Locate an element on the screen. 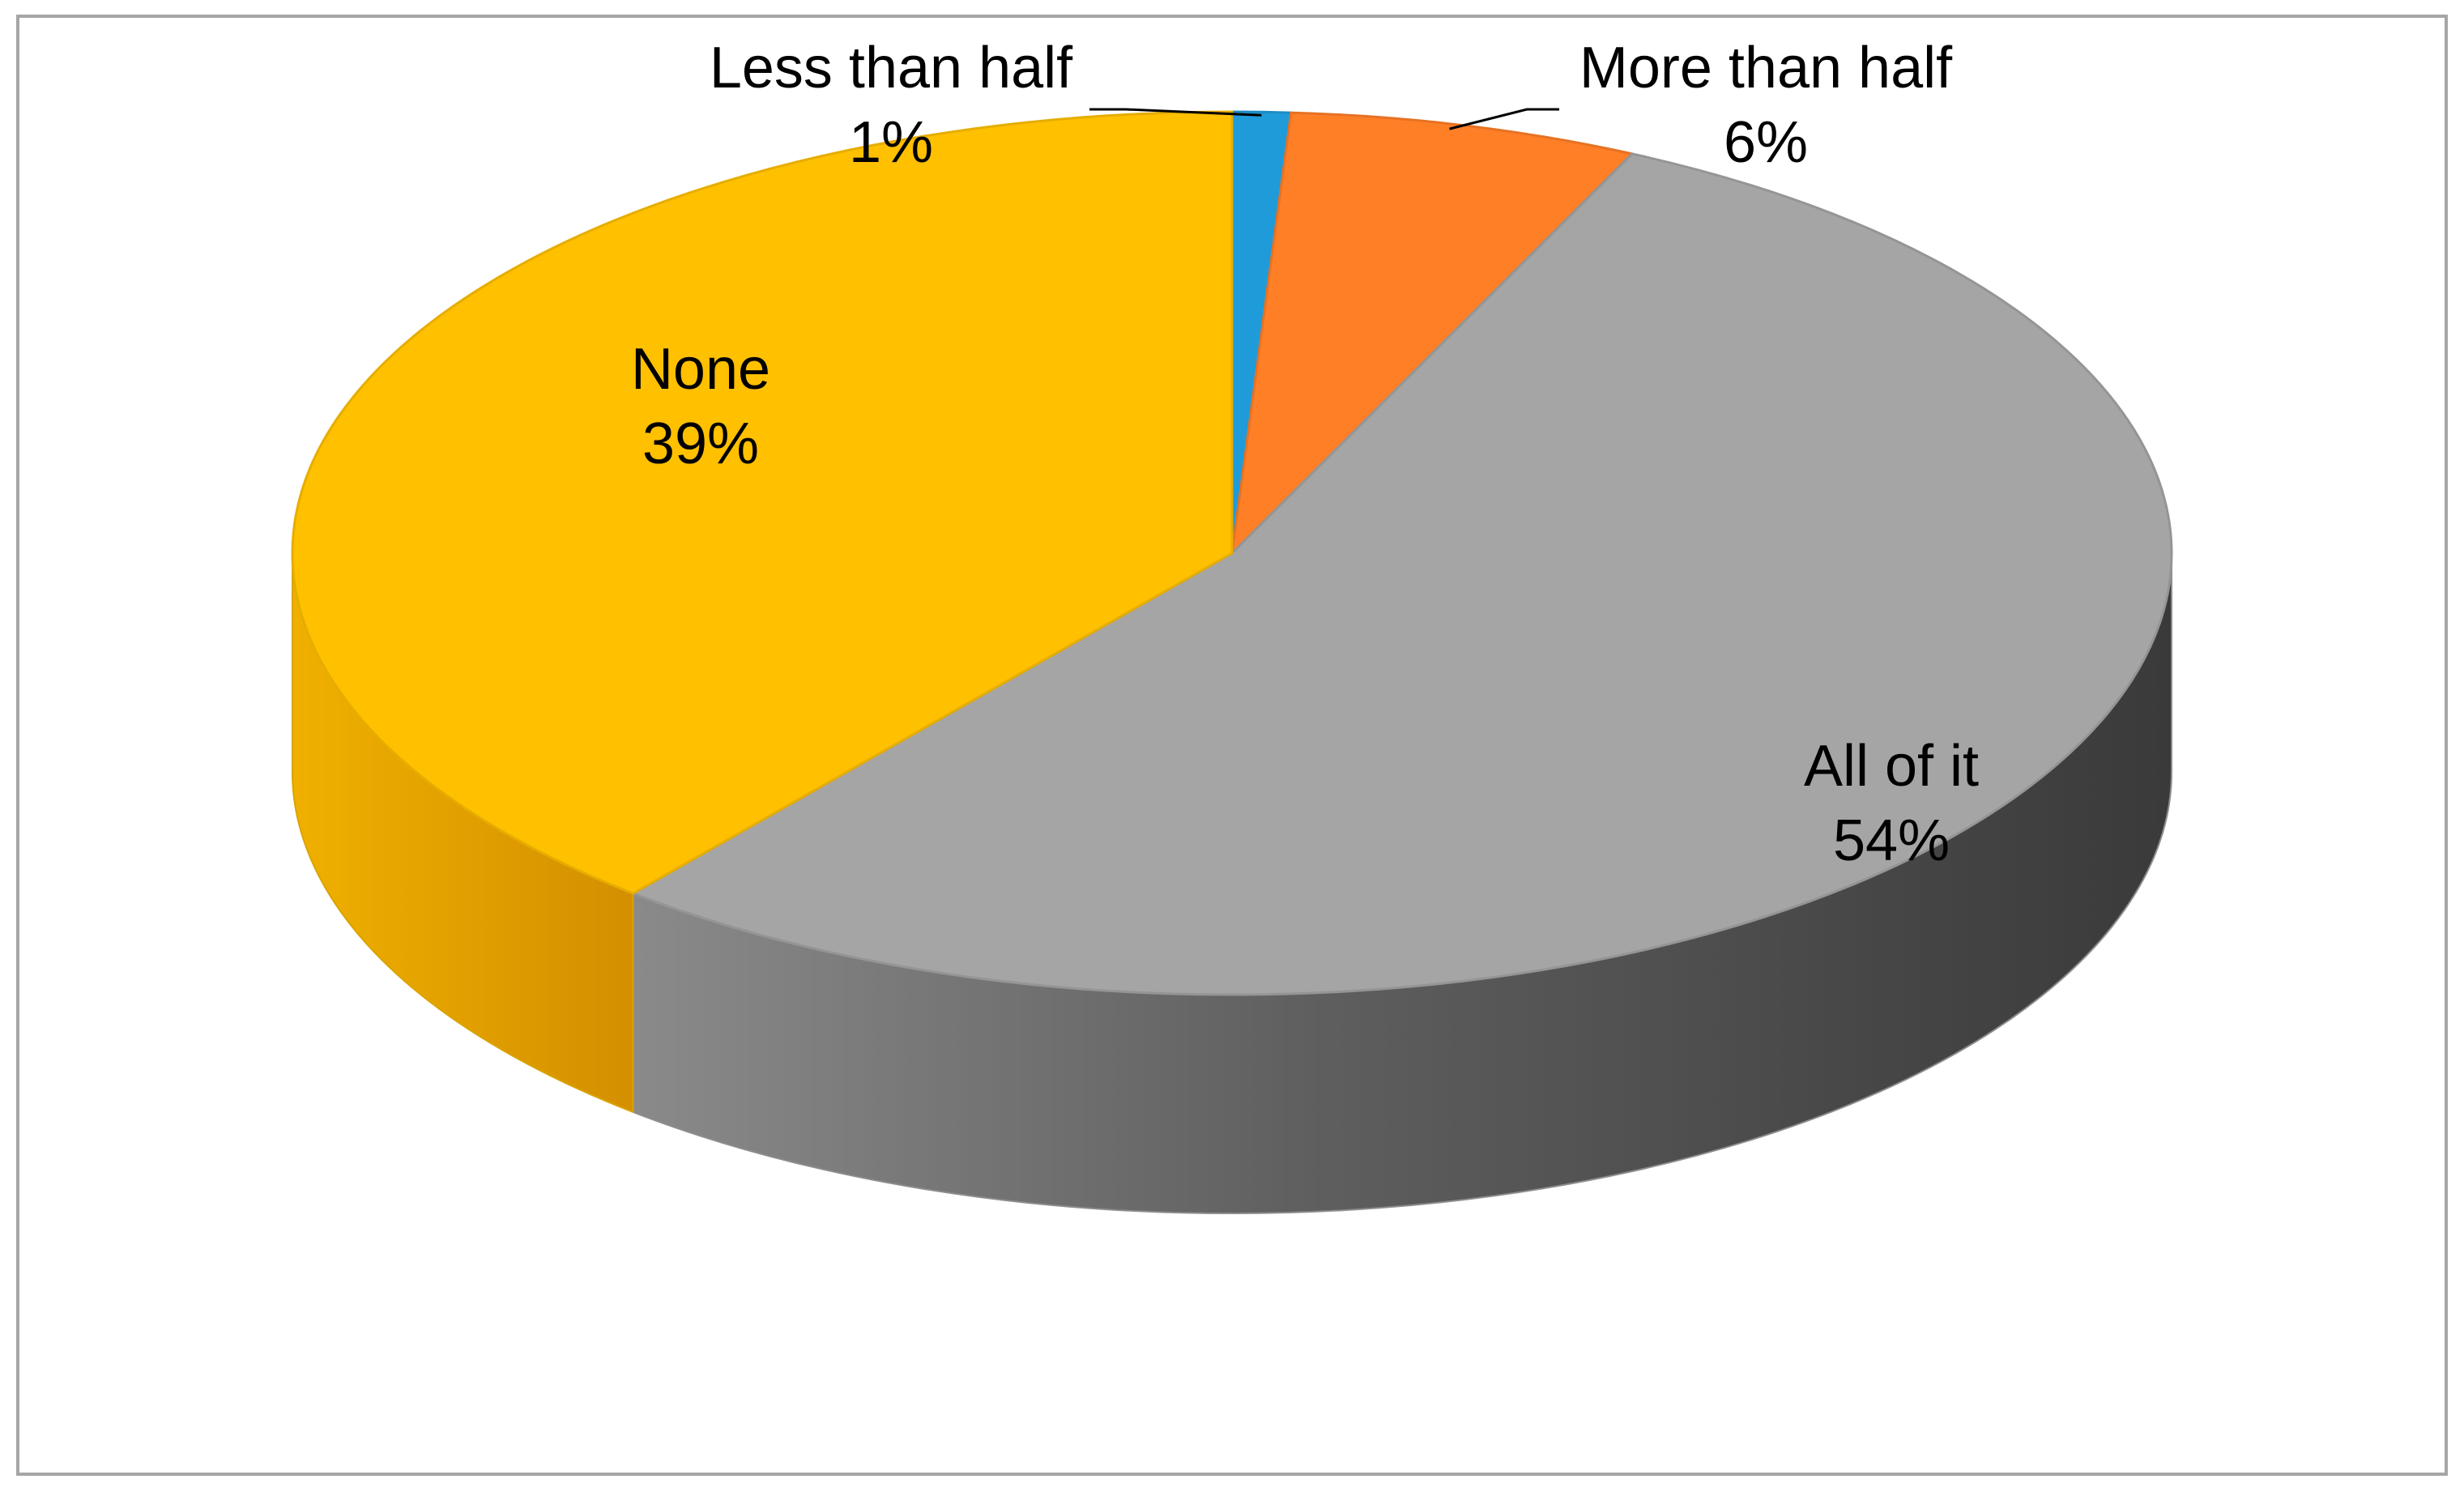 The width and height of the screenshot is (2464, 1492). leader-lines is located at coordinates (1324, 119).